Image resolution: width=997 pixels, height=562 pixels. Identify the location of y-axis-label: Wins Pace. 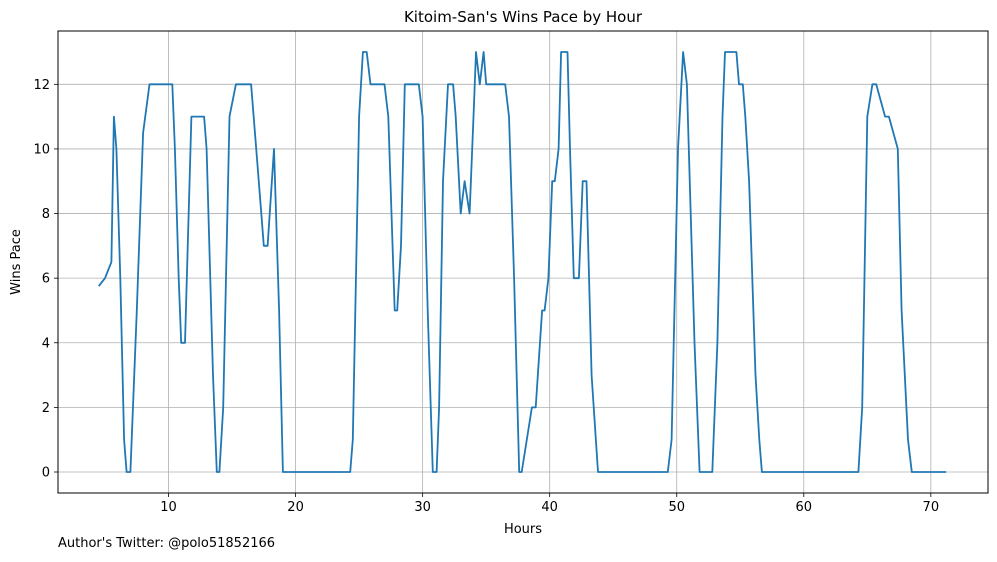
(16, 262).